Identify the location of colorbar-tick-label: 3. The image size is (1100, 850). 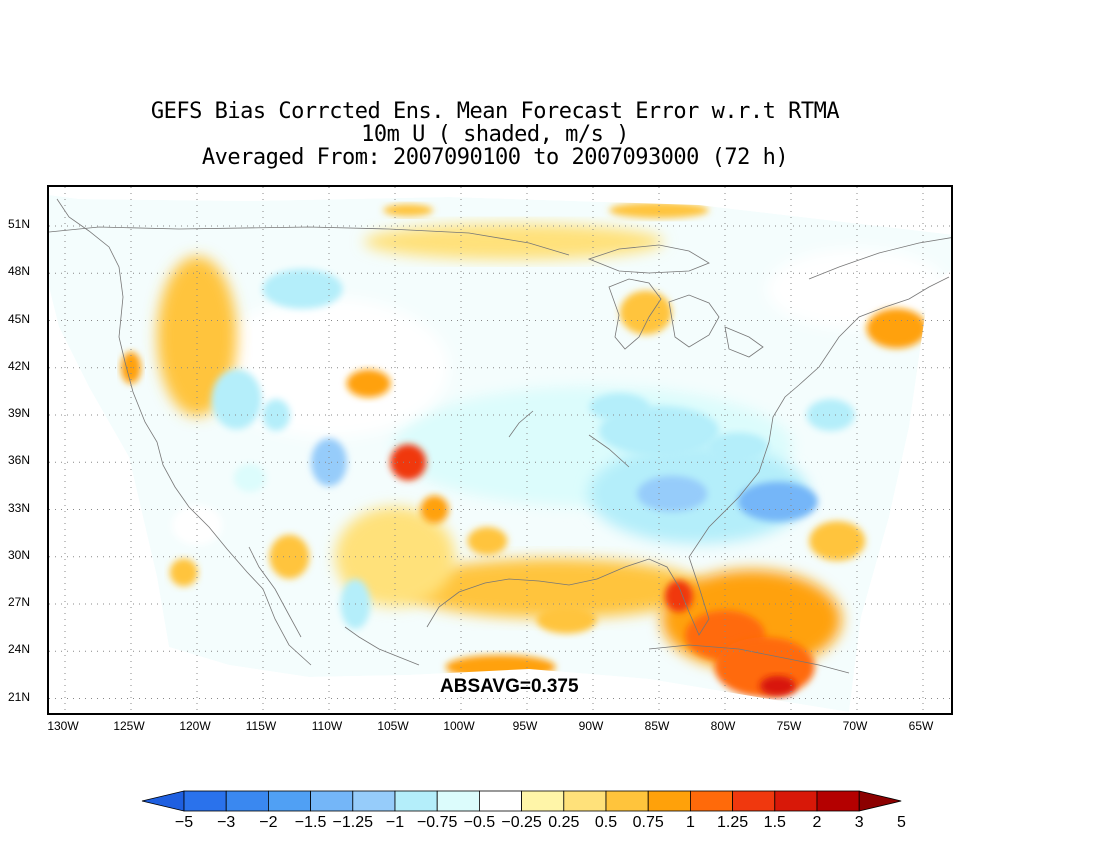
(859, 822).